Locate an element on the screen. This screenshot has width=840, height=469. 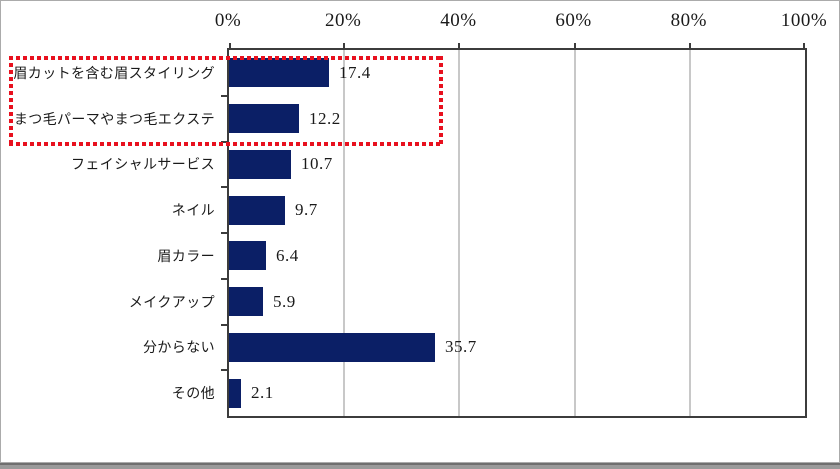
category-label: メイクアップ is located at coordinates (171, 303).